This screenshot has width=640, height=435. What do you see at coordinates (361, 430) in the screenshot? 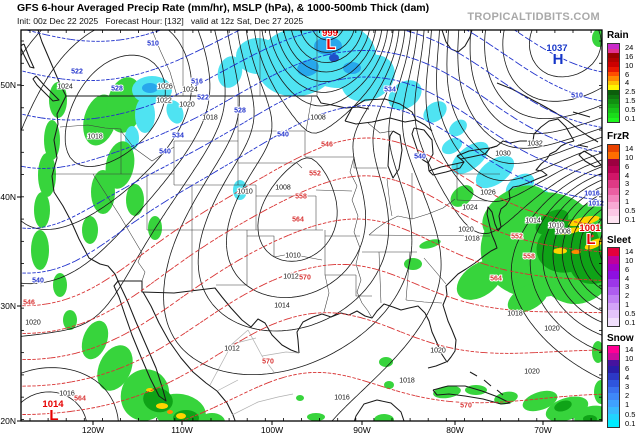
I see `lon-label: 90W` at bounding box center [361, 430].